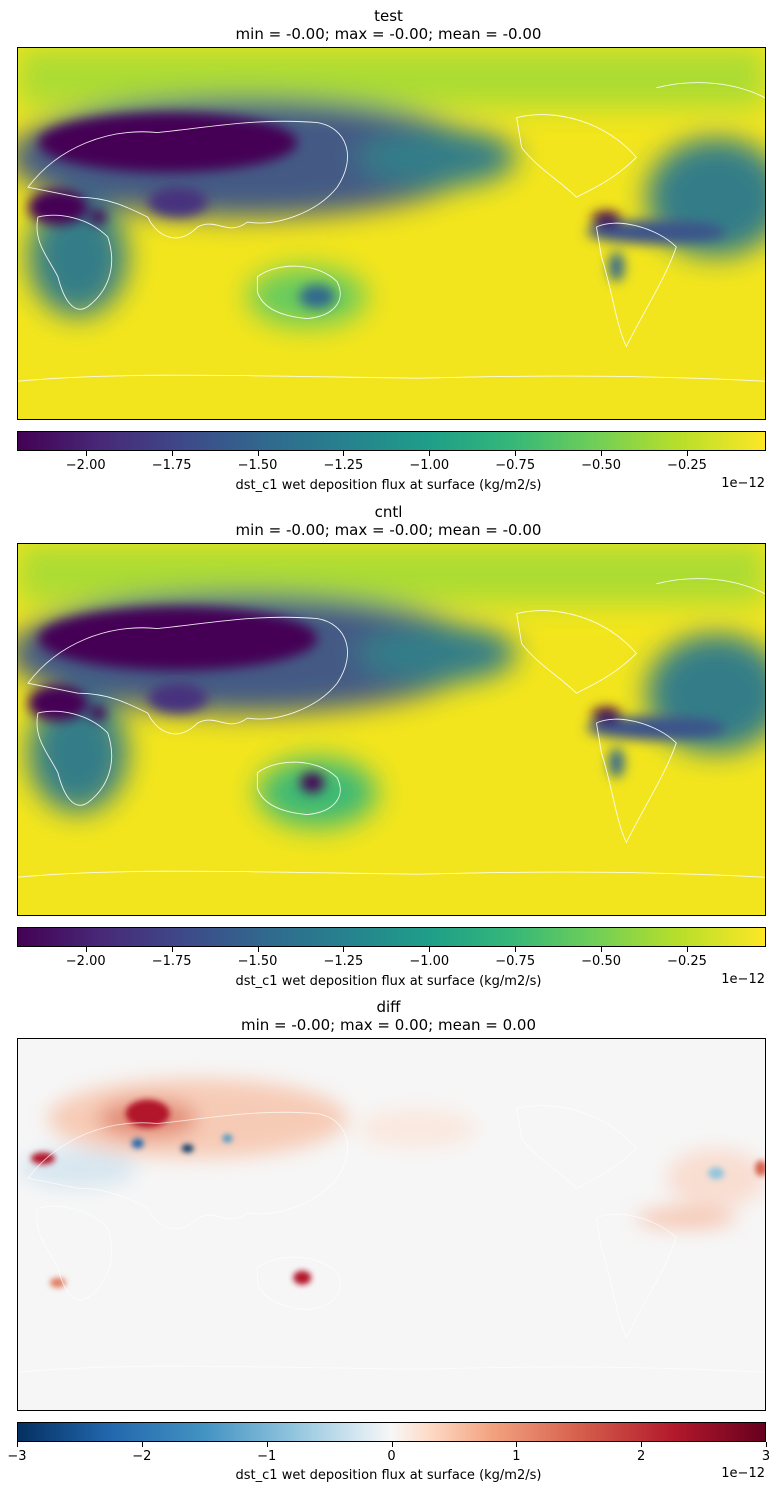 Image resolution: width=777 pixels, height=1494 pixels. Describe the element at coordinates (391, 1456) in the screenshot. I see `colorbar-tick-label: 0` at that location.